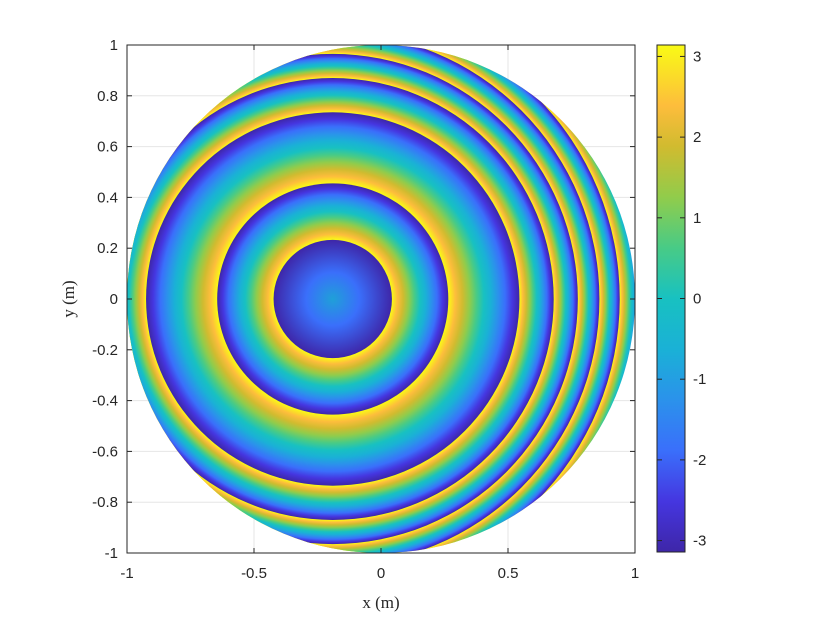 The height and width of the screenshot is (623, 830). Describe the element at coordinates (105, 401) in the screenshot. I see `y-tick-label: -0.4` at that location.